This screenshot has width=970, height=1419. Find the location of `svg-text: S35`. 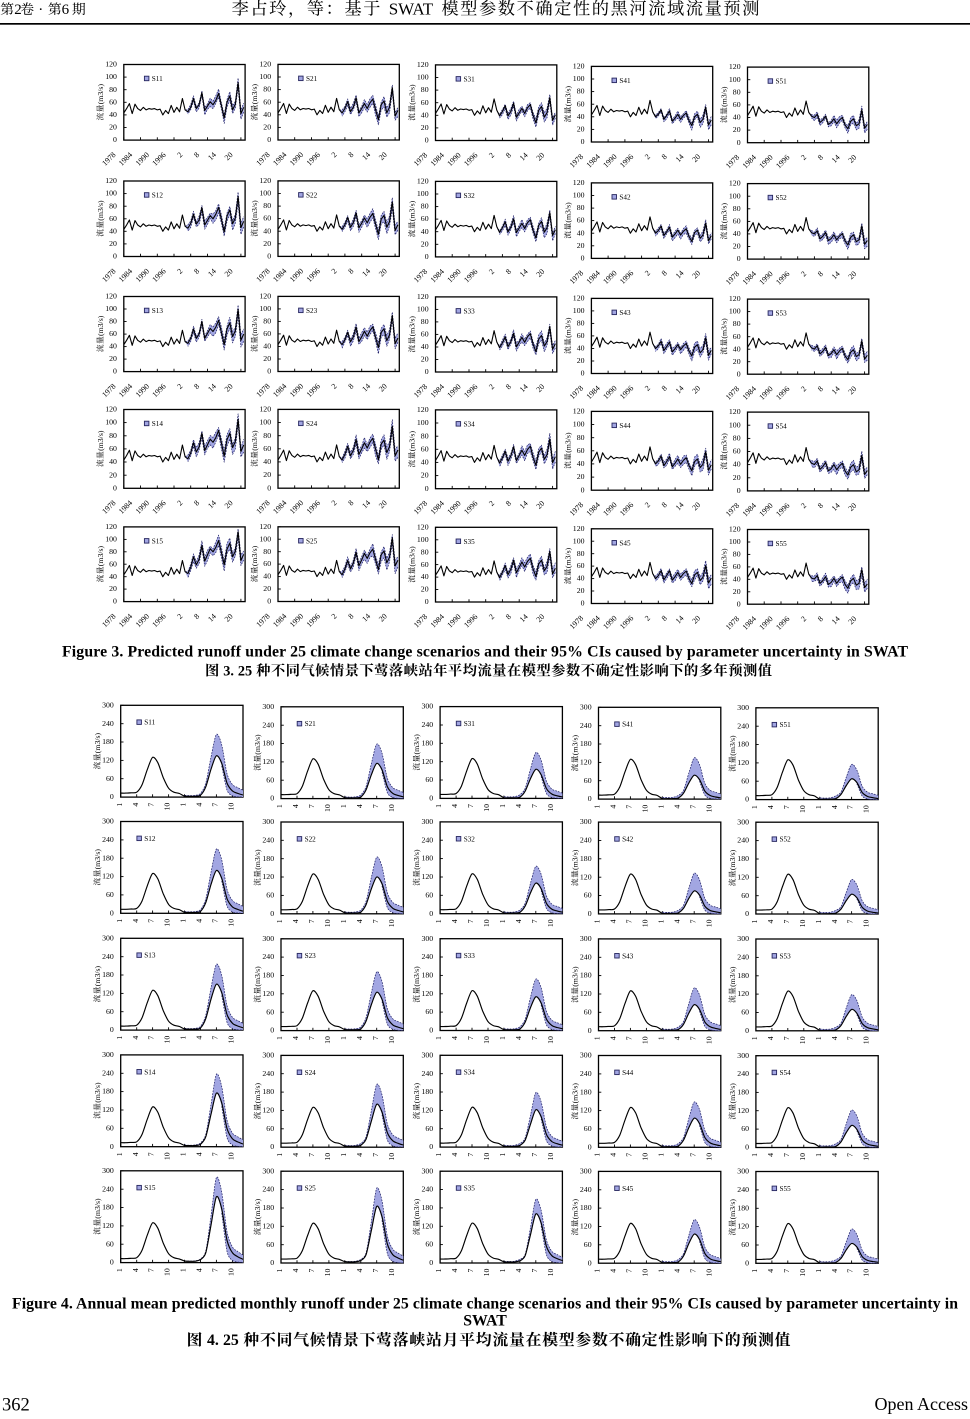

svg-text: S35 is located at coordinates (470, 542).